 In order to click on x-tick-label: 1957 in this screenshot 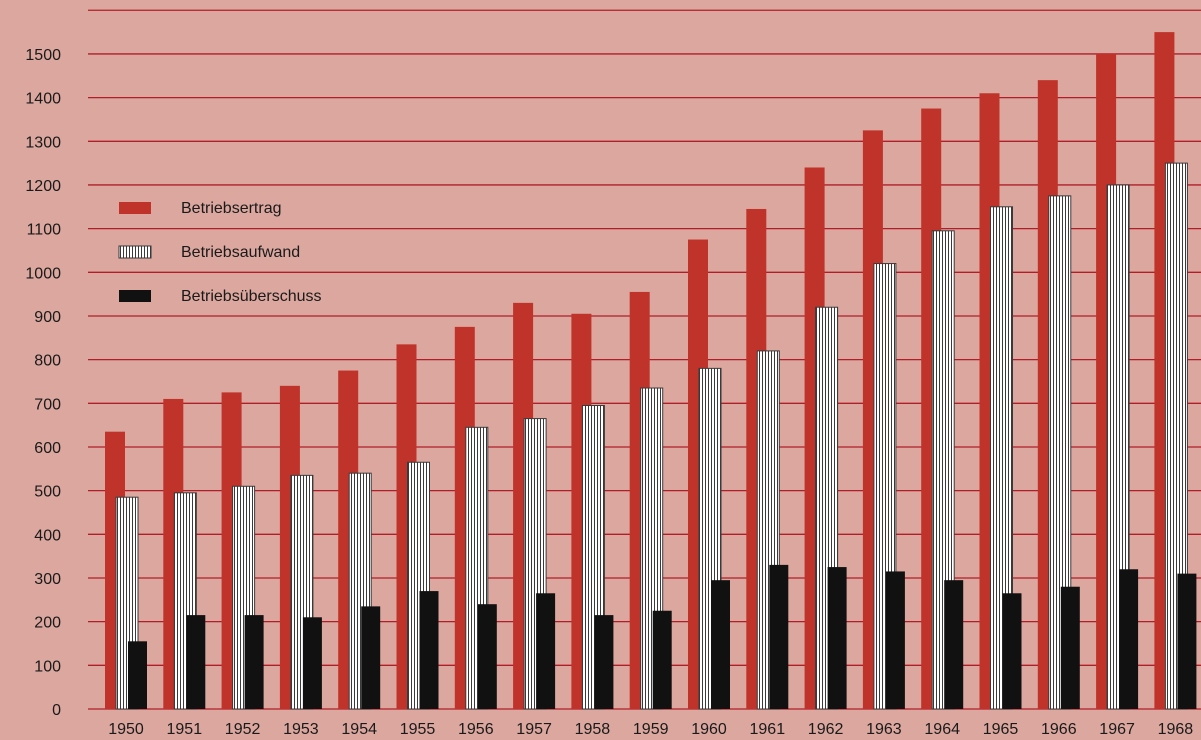, I will do `click(534, 729)`.